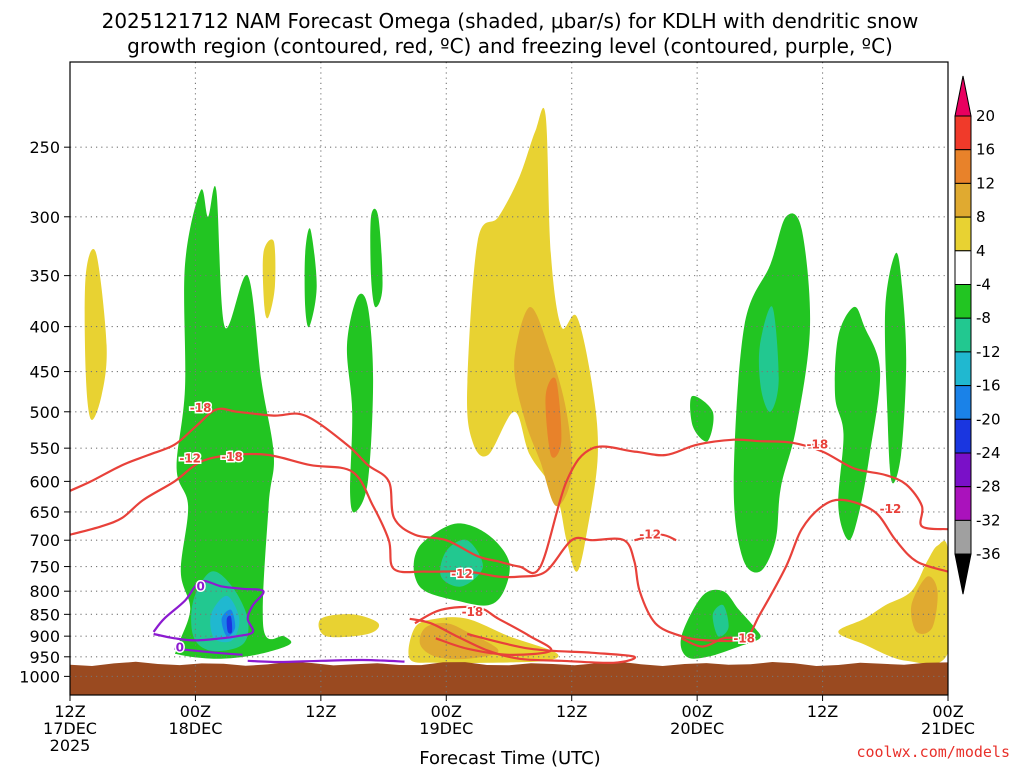  I want to click on y-tick-850: 850, so click(44, 614).